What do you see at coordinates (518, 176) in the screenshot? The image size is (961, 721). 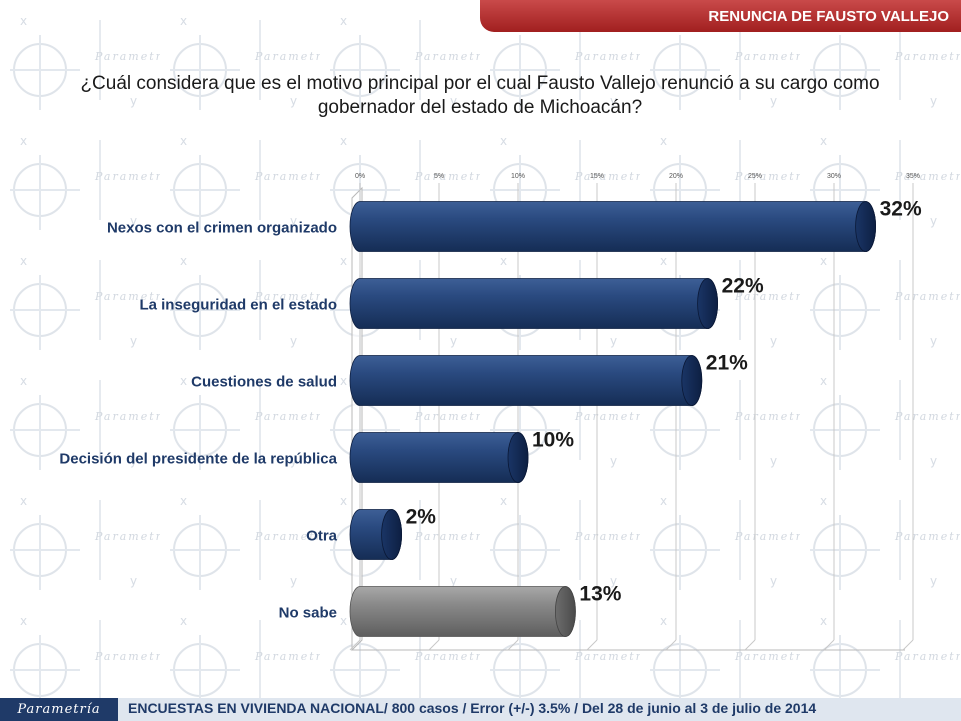 I see `x-tick-label: 10%` at bounding box center [518, 176].